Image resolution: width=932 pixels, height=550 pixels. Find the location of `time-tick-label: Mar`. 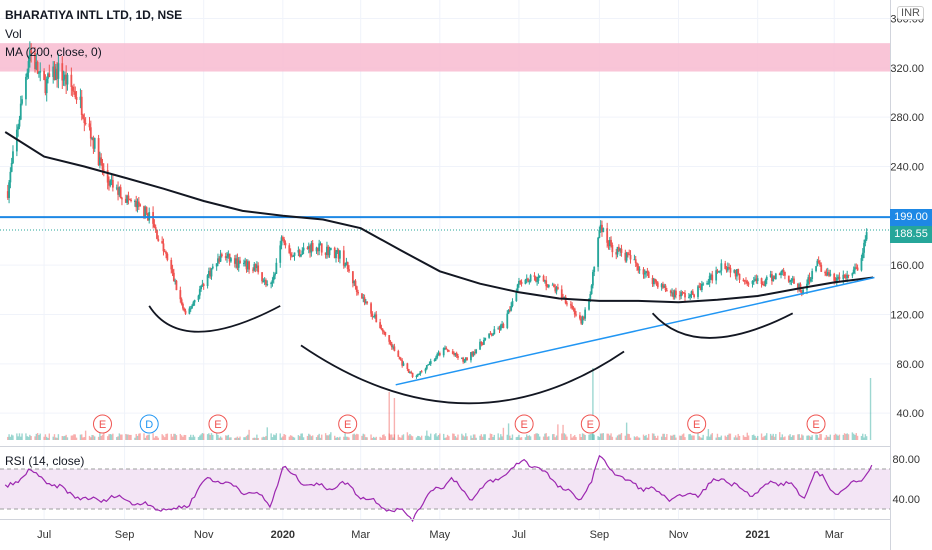

time-tick-label: Mar is located at coordinates (360, 535).